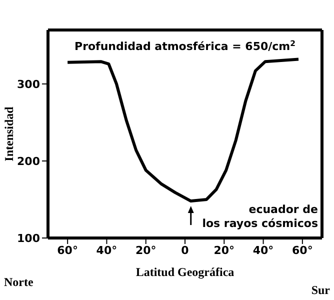  What do you see at coordinates (19, 282) in the screenshot?
I see `text: Norte` at bounding box center [19, 282].